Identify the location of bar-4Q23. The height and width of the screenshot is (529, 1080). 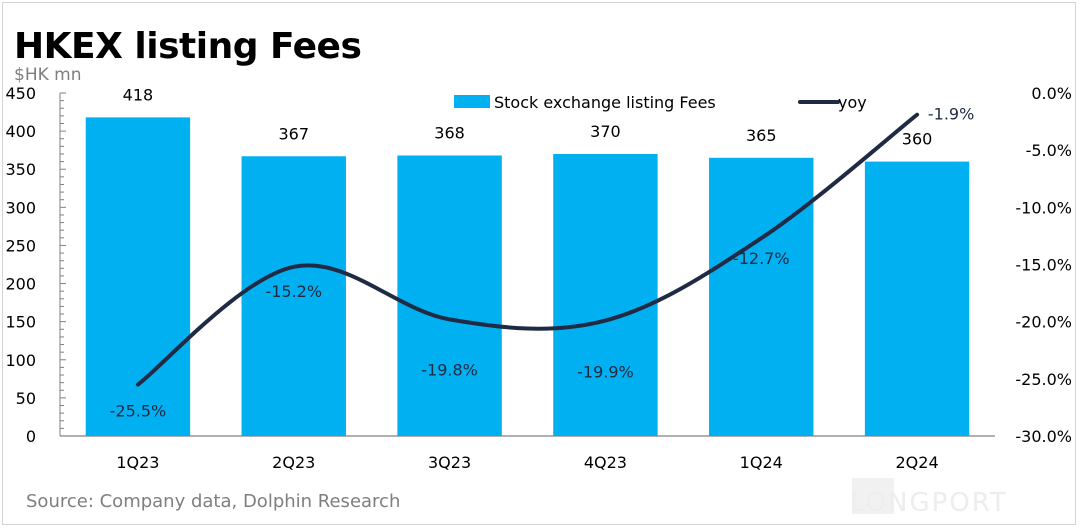
(605, 294).